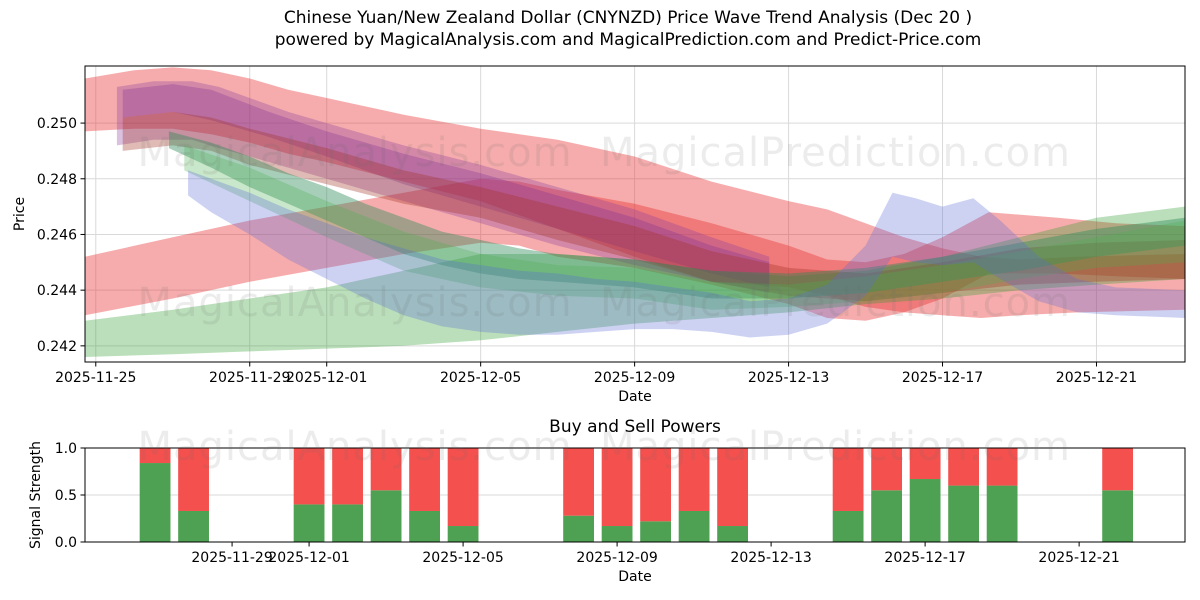 Image resolution: width=1200 pixels, height=600 pixels. What do you see at coordinates (66, 496) in the screenshot?
I see `y-tick-label: 0.5` at bounding box center [66, 496].